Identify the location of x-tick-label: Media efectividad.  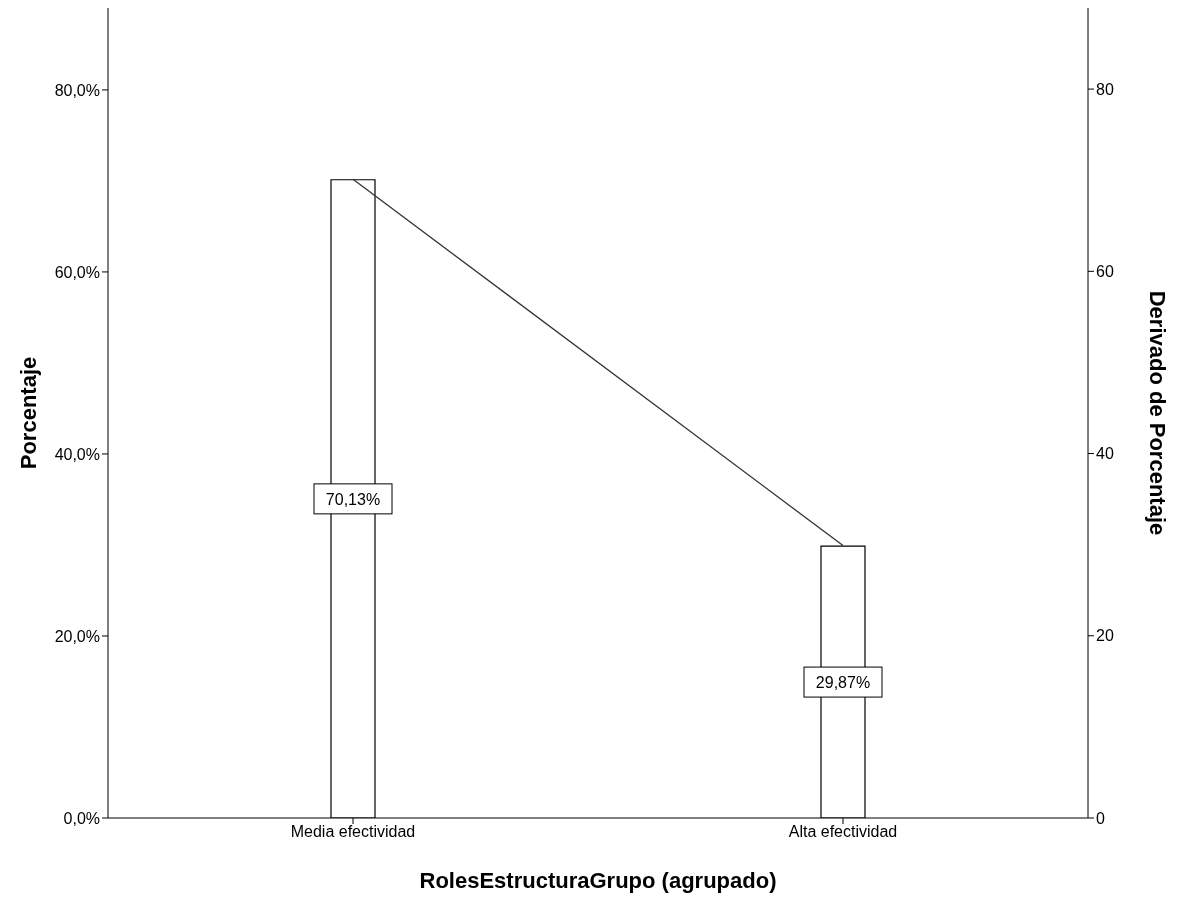
(353, 832).